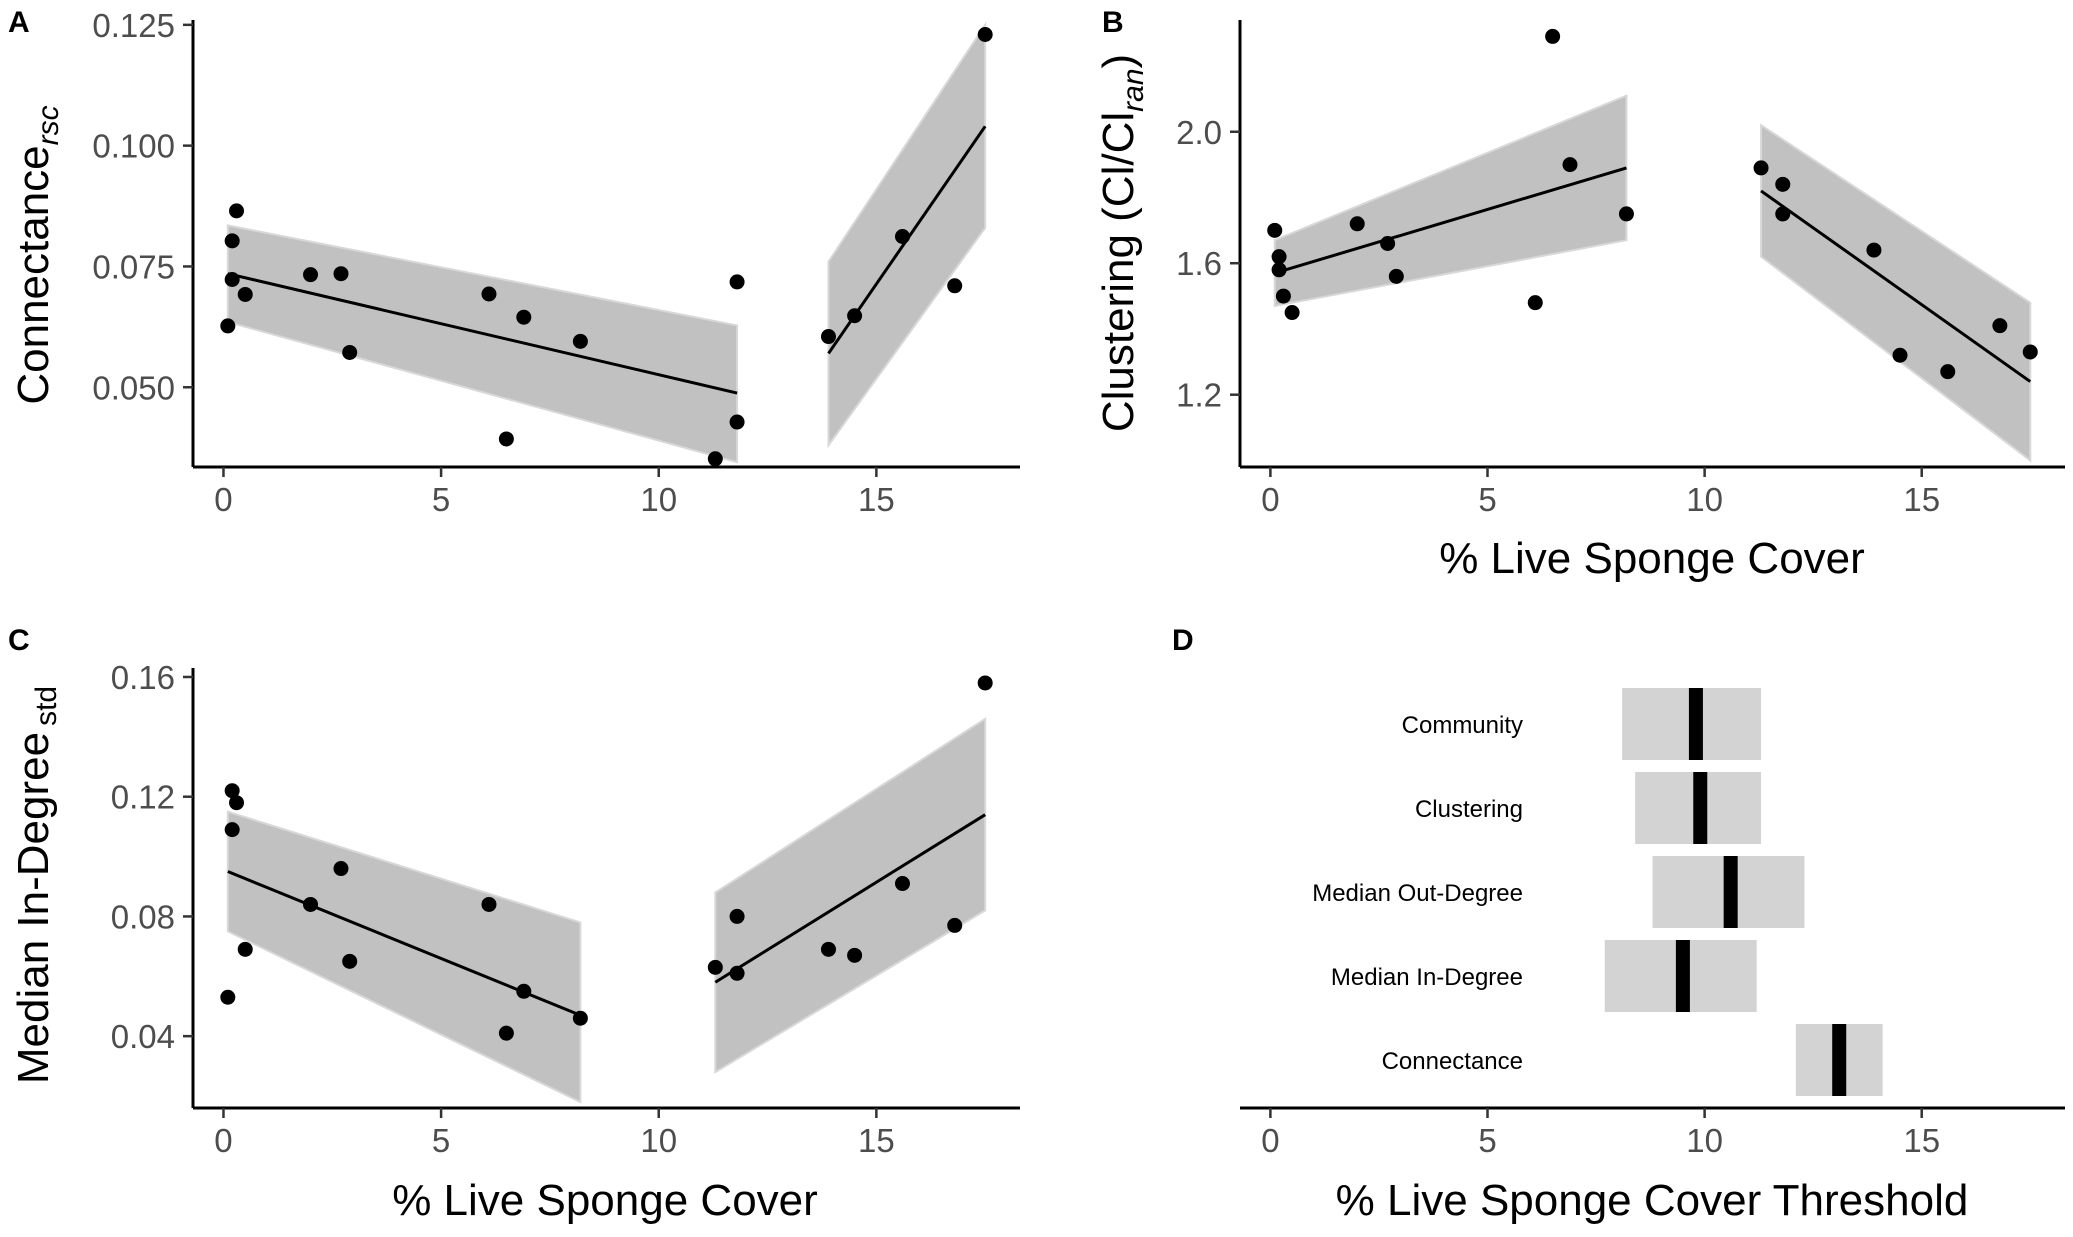  Describe the element at coordinates (1183, 640) in the screenshot. I see `panel-label-d: D` at that location.